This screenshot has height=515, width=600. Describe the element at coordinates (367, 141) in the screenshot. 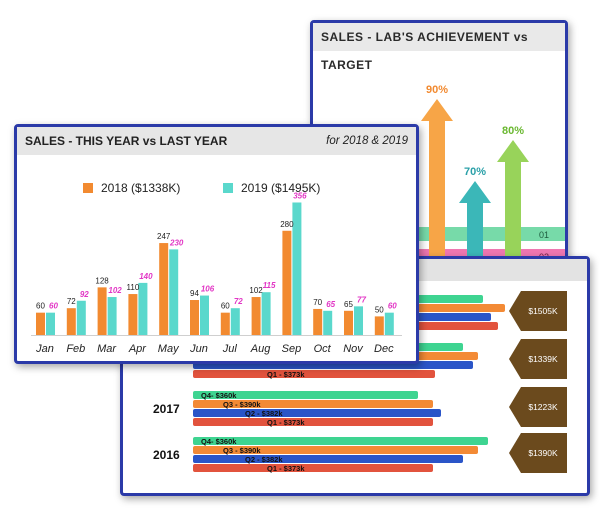

I see `sales-chart-subtitle: for 2018 & 2019` at that location.